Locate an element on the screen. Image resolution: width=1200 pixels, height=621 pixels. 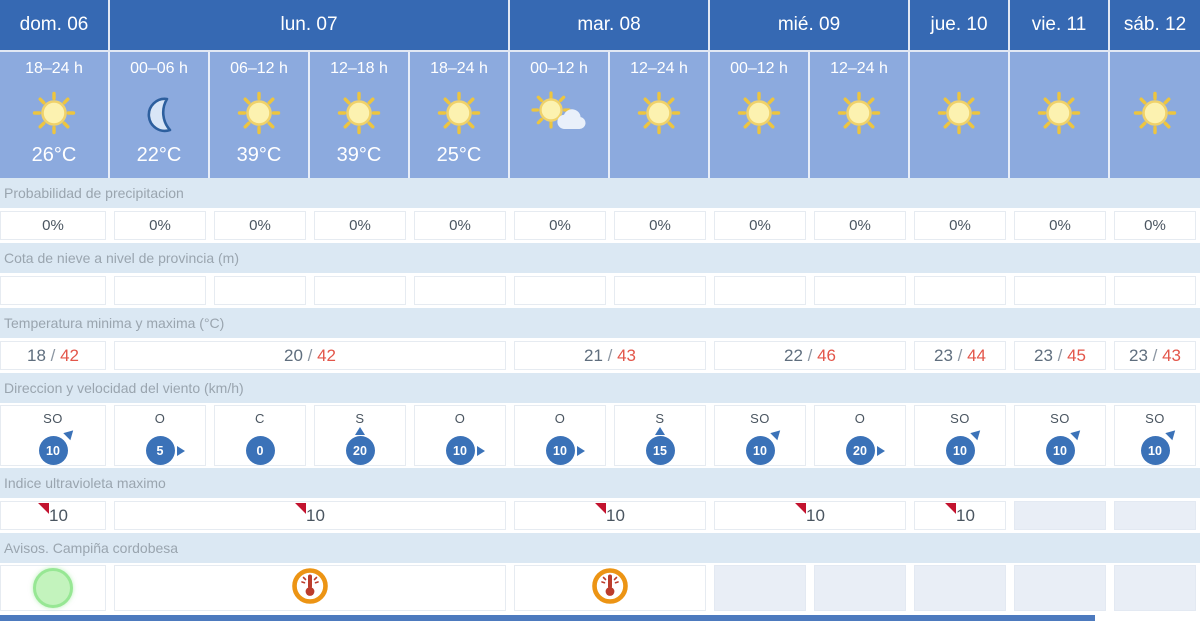
day-label: sáb. 12 is located at coordinates (1155, 24).